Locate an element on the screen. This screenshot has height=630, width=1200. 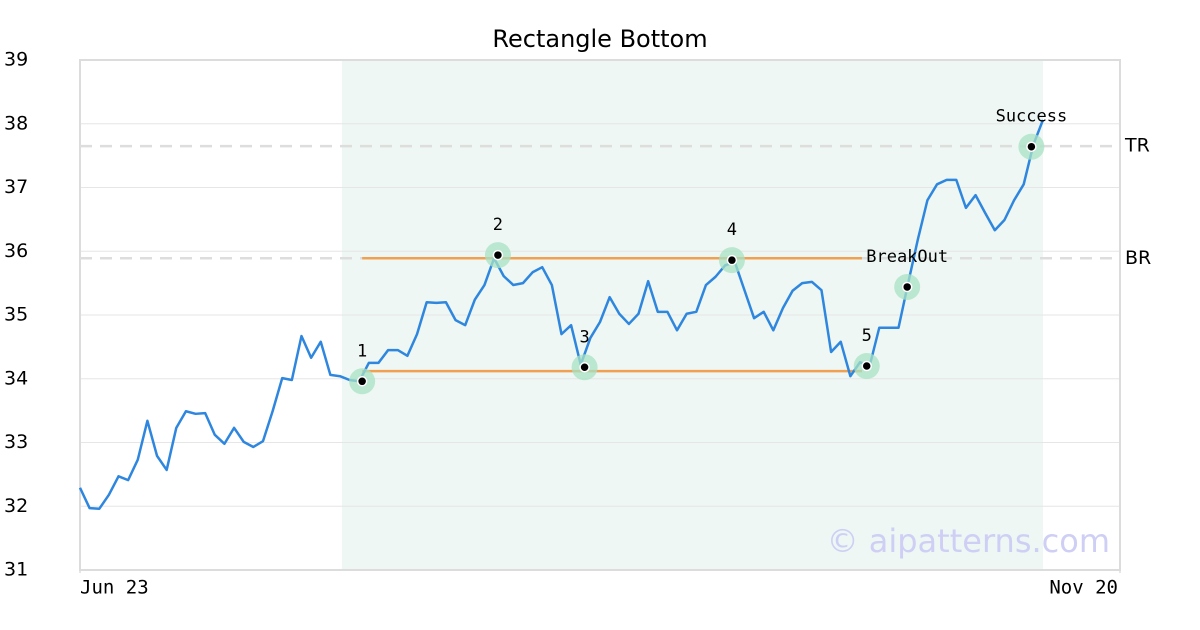
y-tick-label: 32 is located at coordinates (16, 506).